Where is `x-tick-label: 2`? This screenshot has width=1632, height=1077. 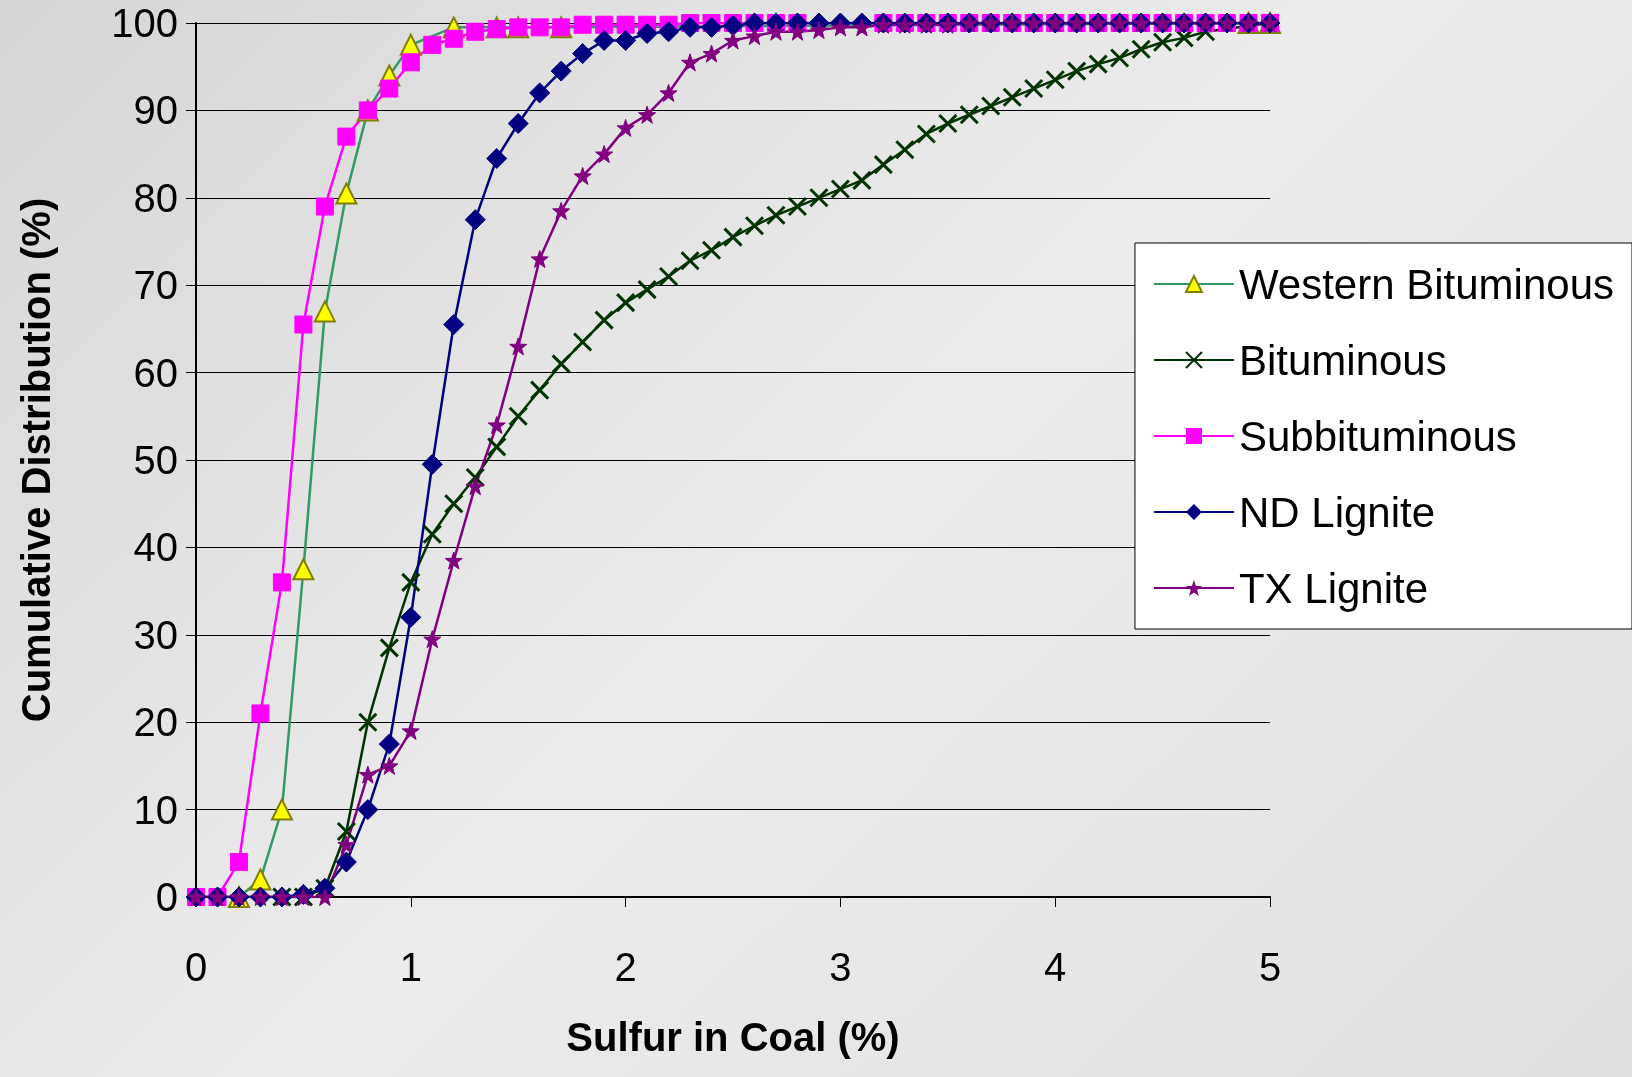 x-tick-label: 2 is located at coordinates (625, 967).